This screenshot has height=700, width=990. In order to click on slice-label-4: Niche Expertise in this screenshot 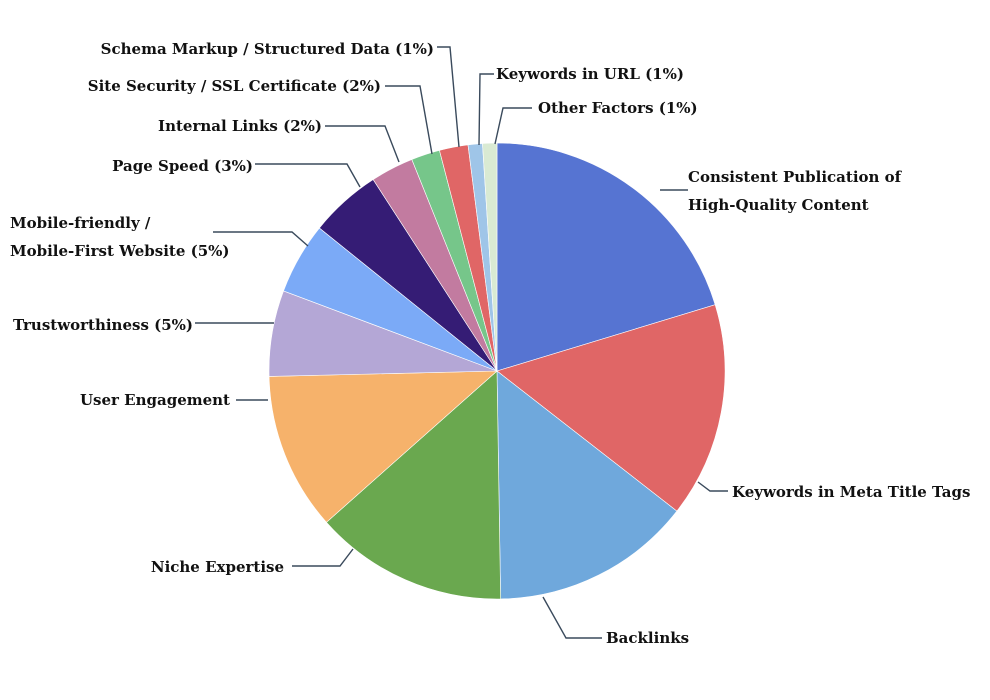, I will do `click(217, 567)`.